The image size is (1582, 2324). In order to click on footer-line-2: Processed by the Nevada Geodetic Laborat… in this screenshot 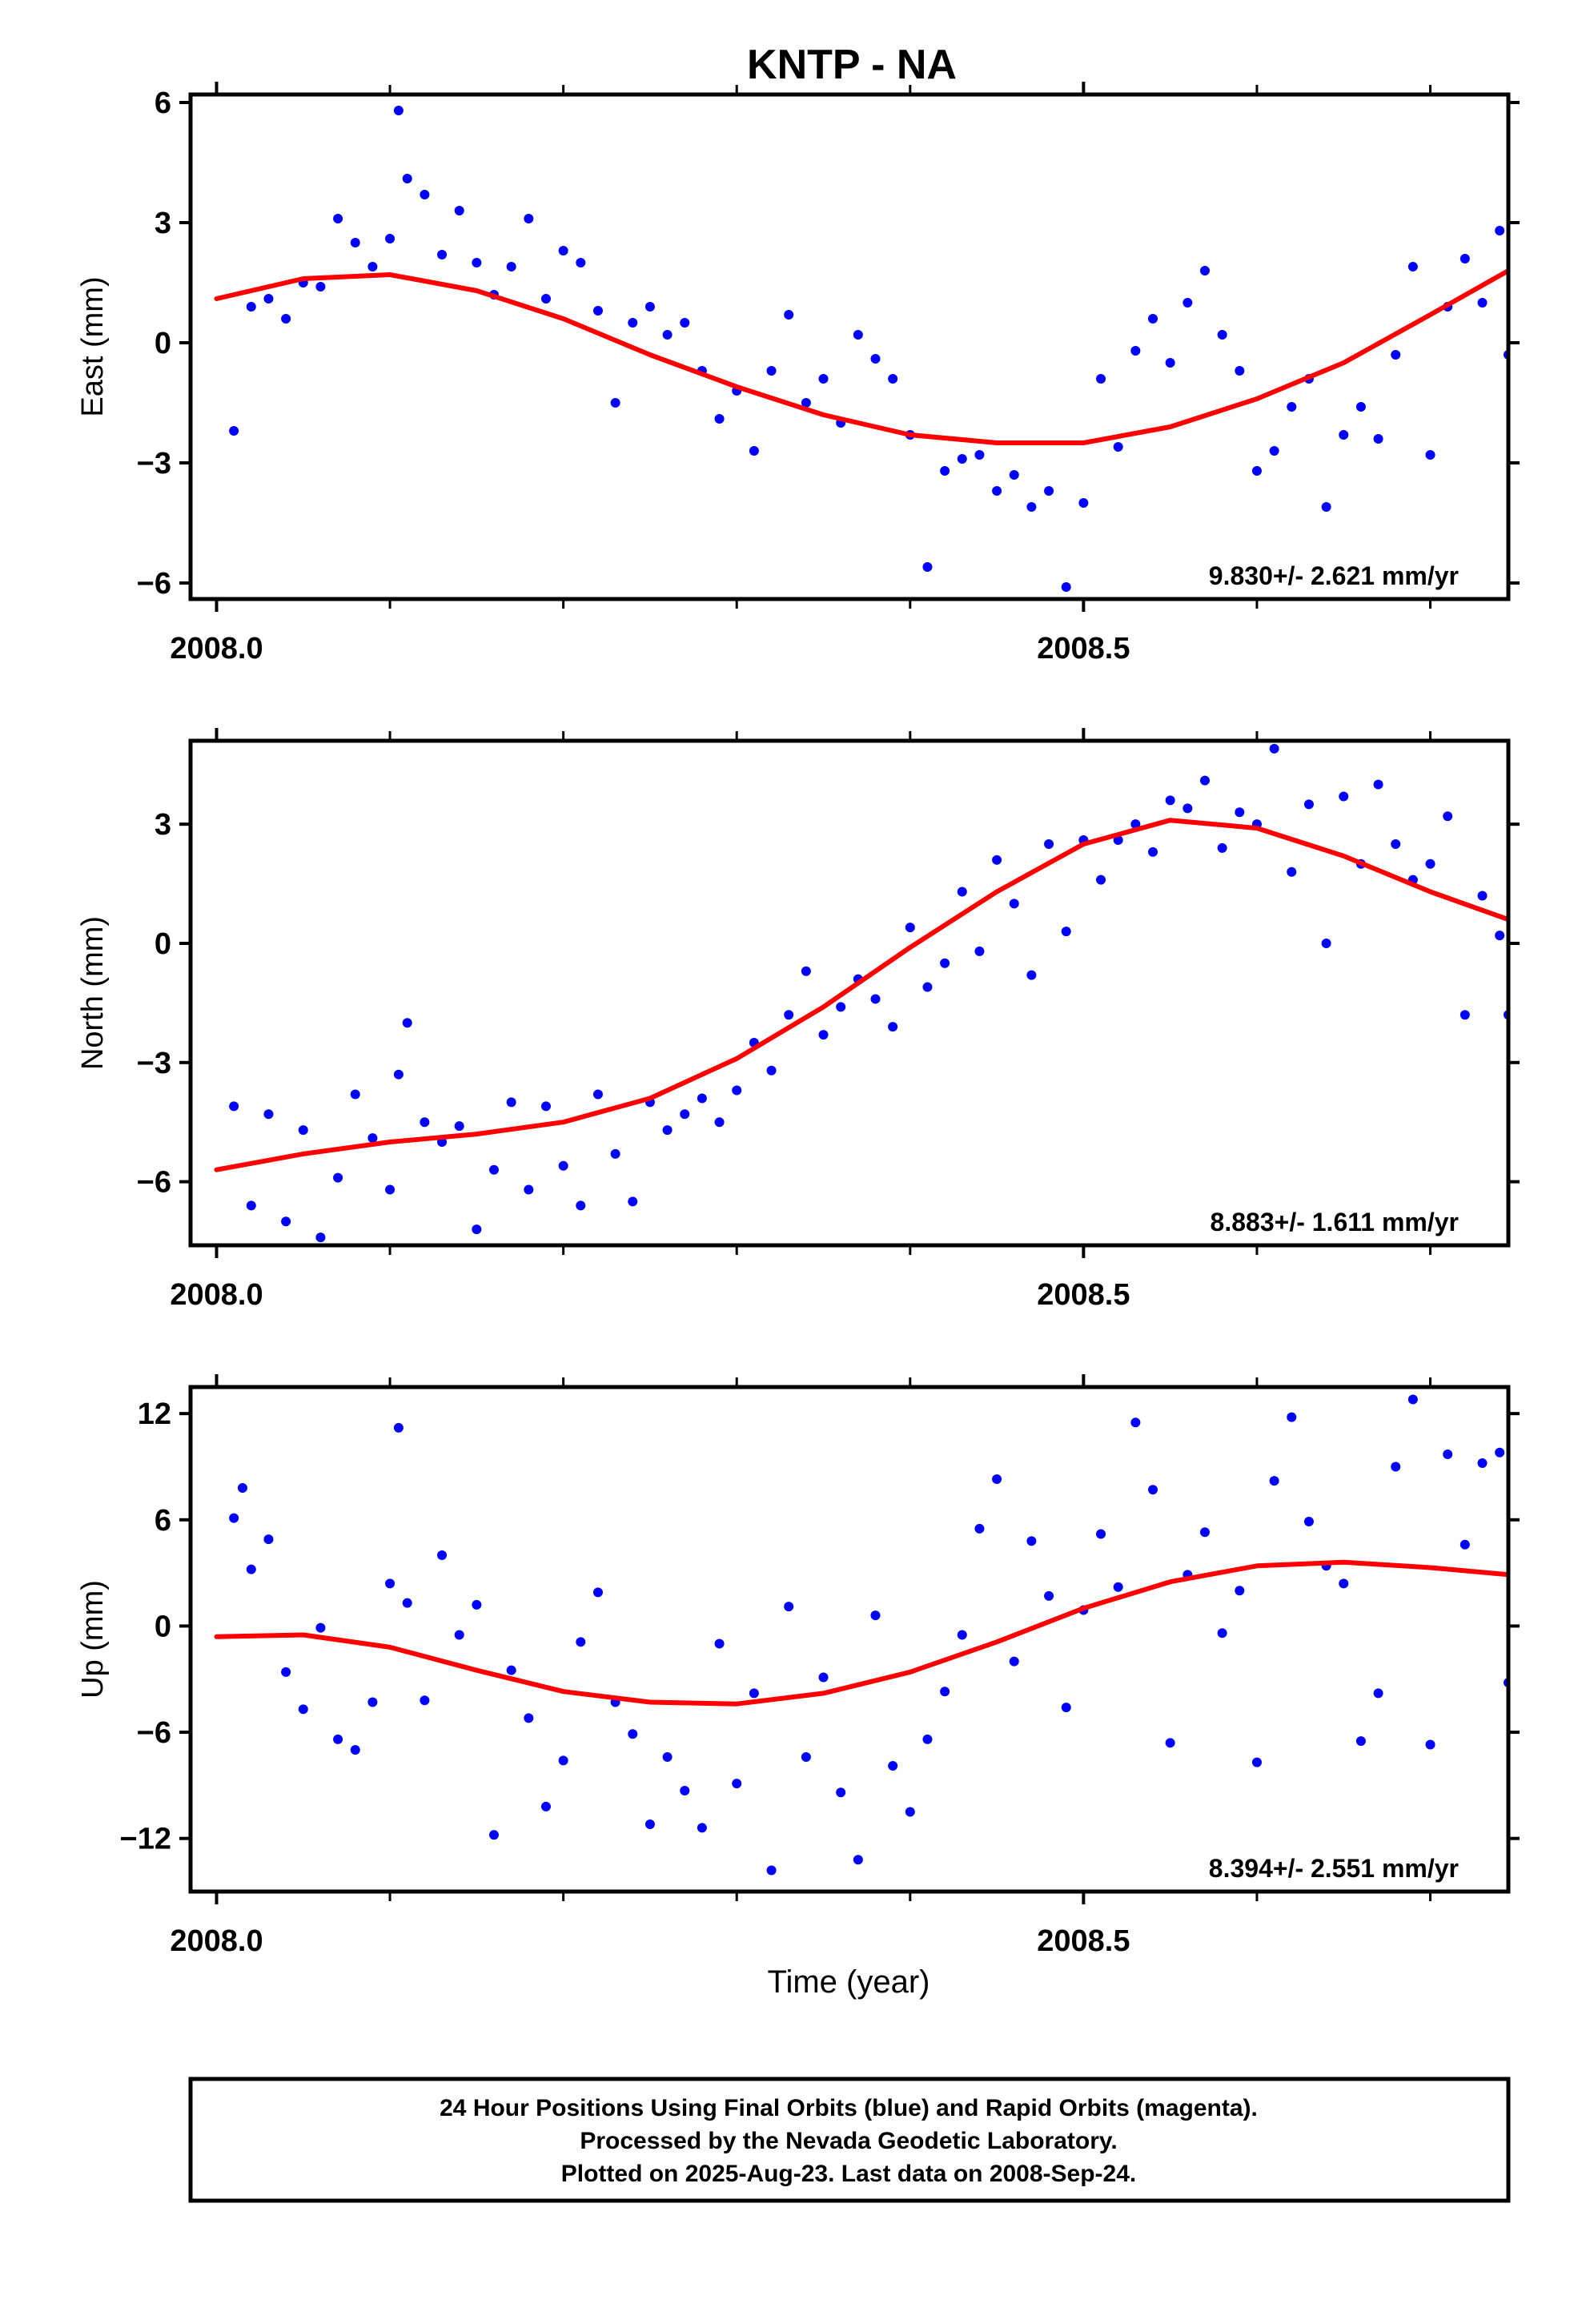, I will do `click(848, 2141)`.